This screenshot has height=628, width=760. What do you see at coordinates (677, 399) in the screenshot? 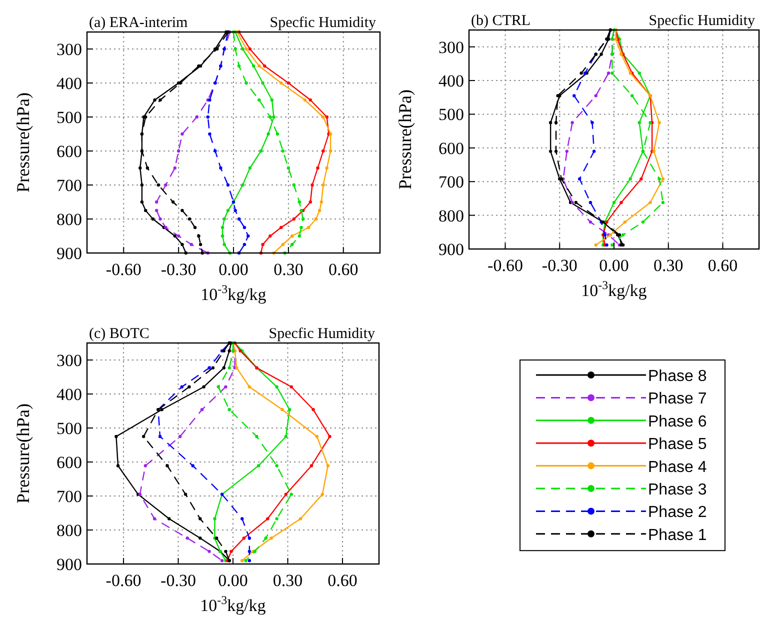
I see `text: Phase 7` at bounding box center [677, 399].